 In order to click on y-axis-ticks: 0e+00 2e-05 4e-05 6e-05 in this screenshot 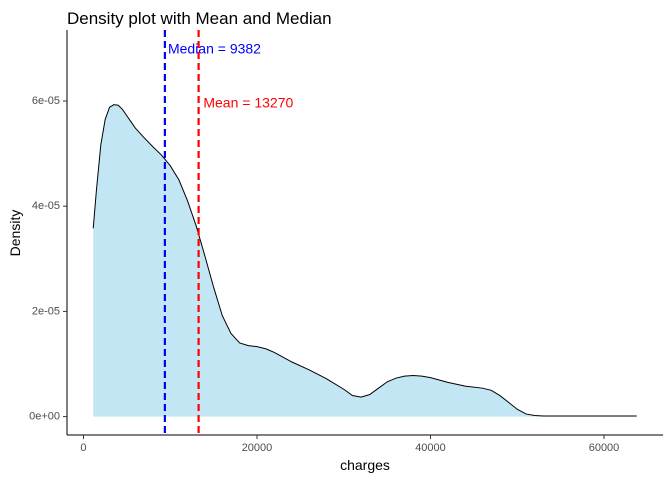, I will do `click(48, 258)`.